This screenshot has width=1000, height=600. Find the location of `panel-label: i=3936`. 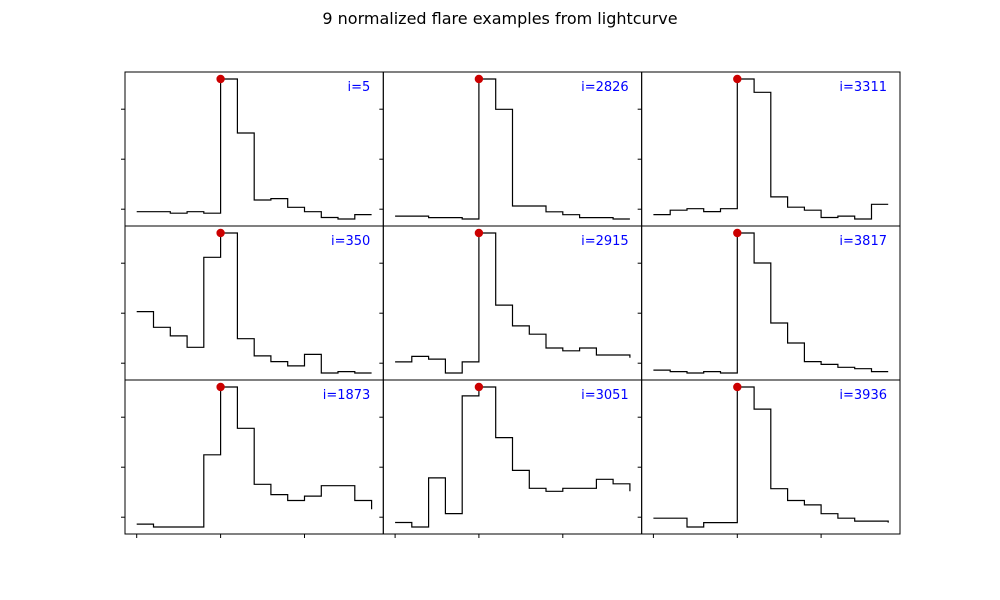

panel-label: i=3936 is located at coordinates (863, 395).